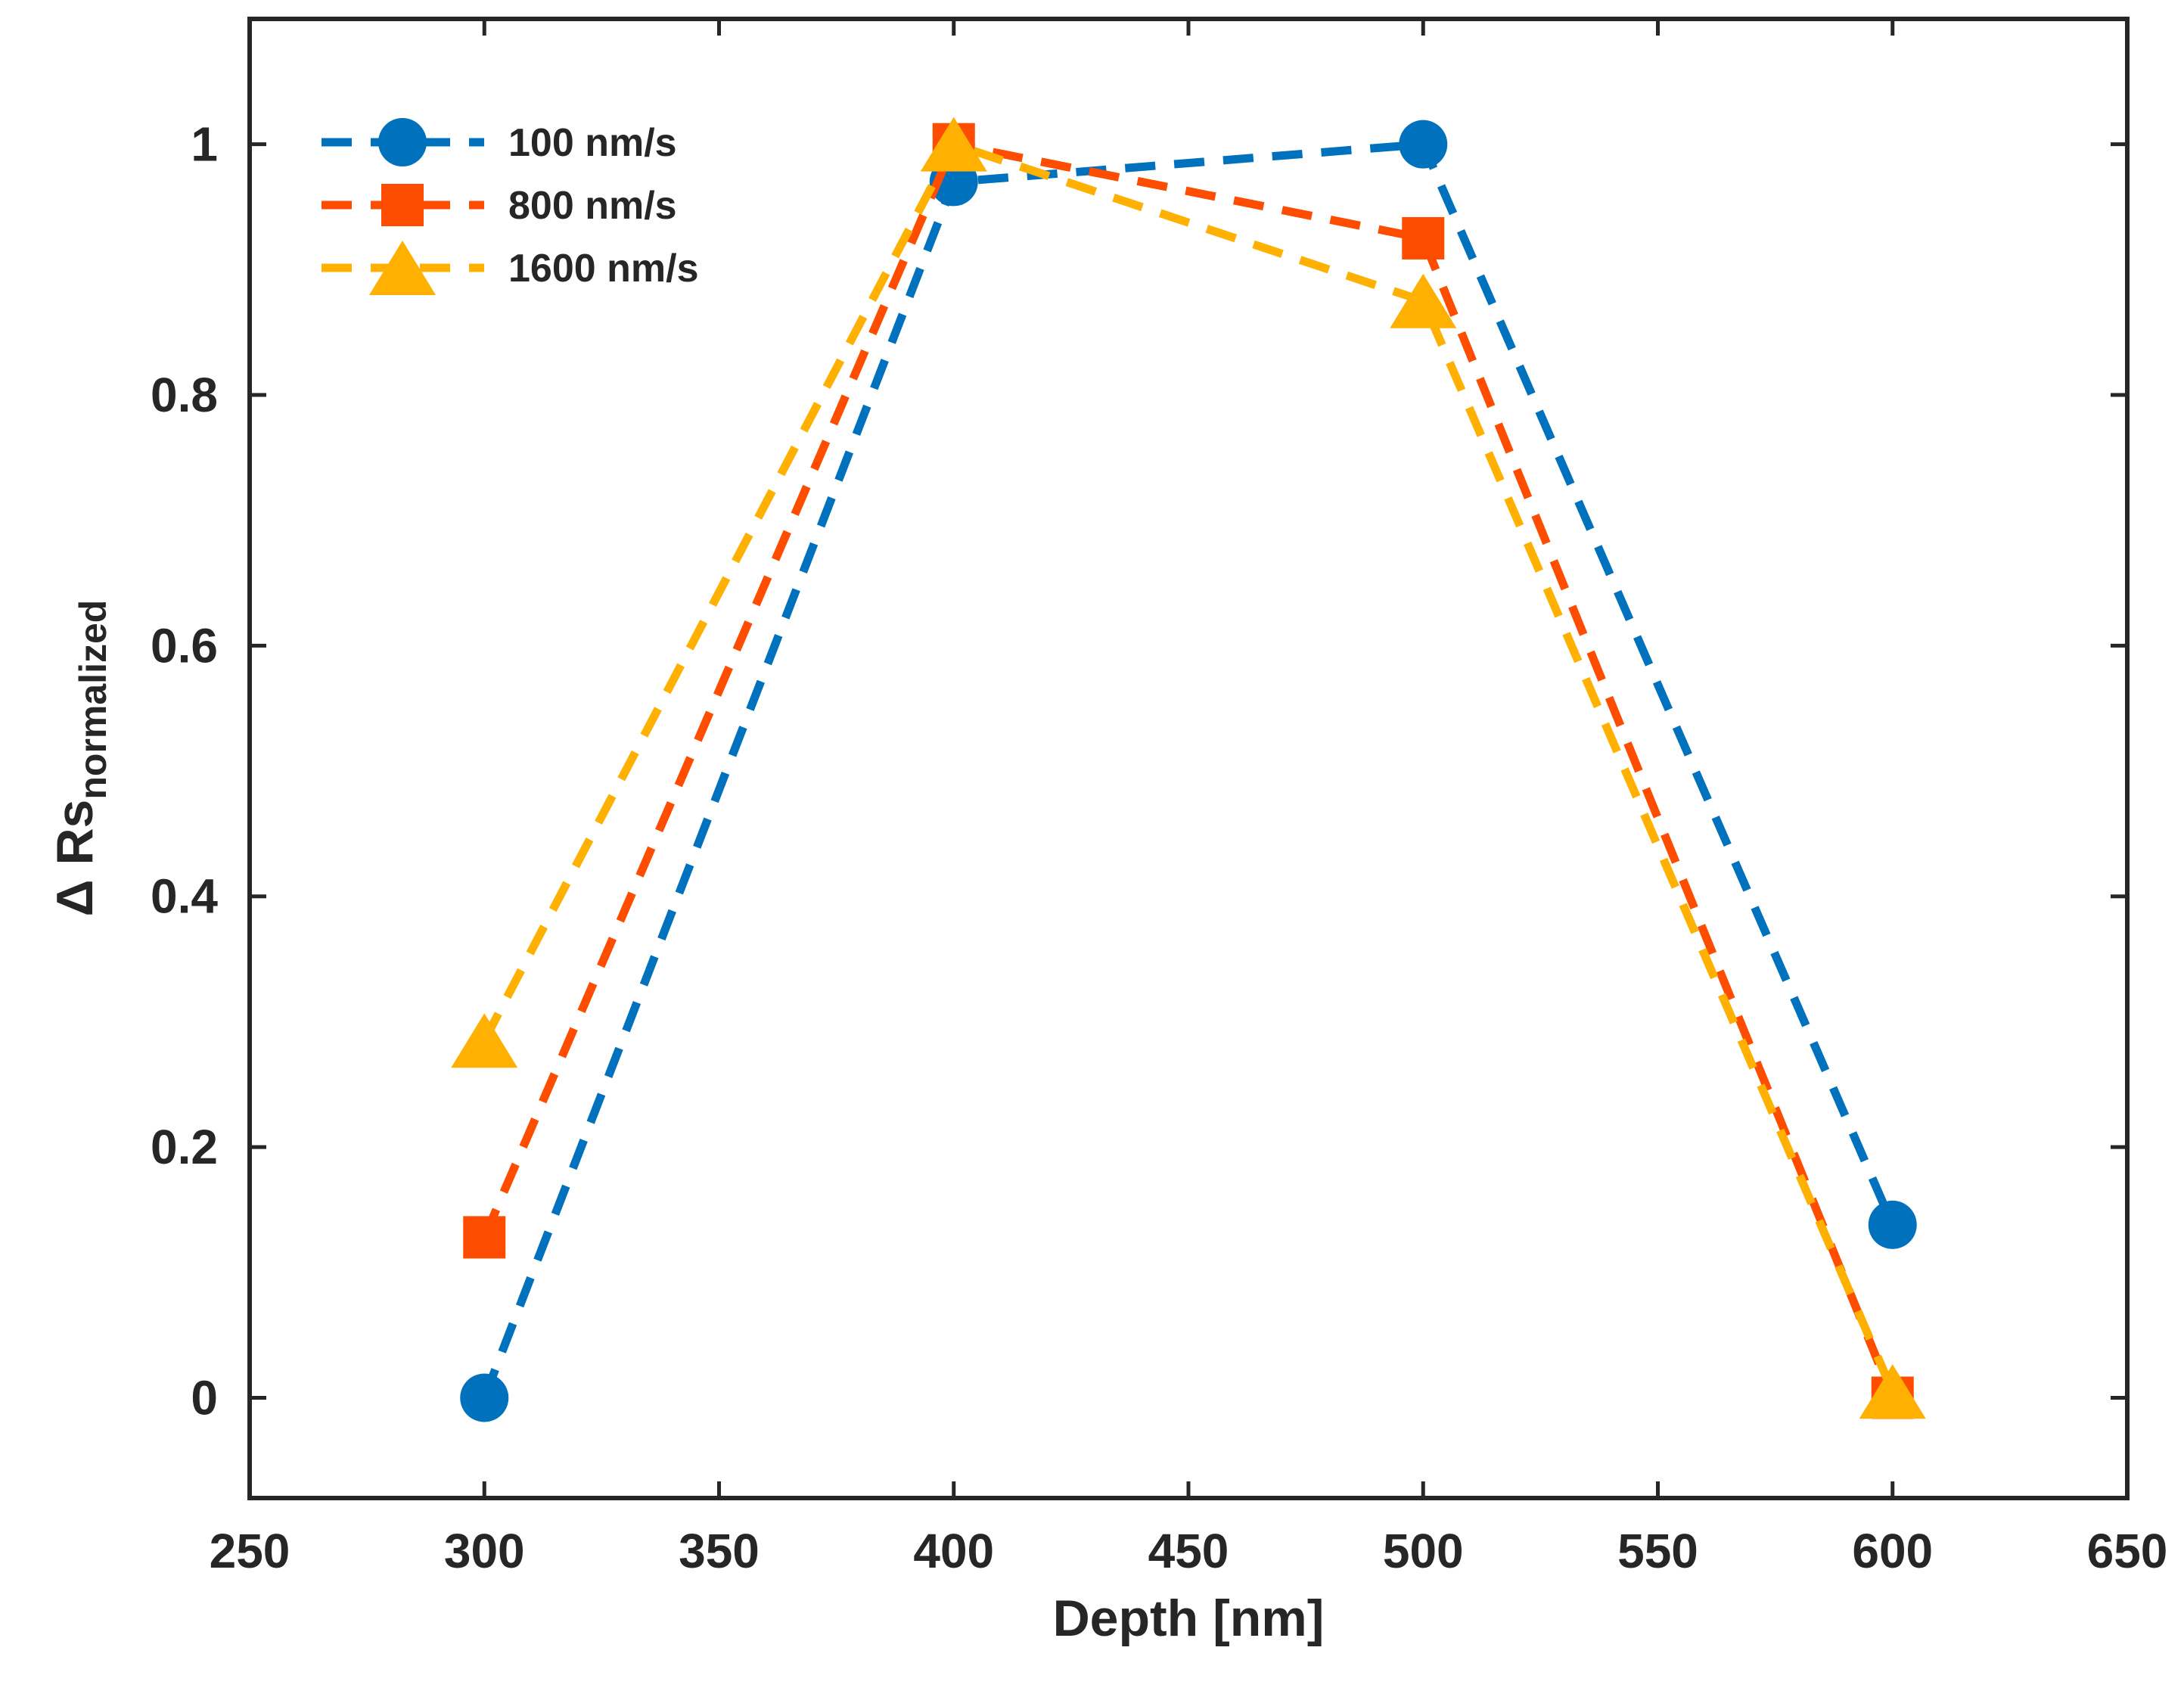 The height and width of the screenshot is (1694, 2184). Describe the element at coordinates (1657, 1551) in the screenshot. I see `x-tick-label: 550` at that location.